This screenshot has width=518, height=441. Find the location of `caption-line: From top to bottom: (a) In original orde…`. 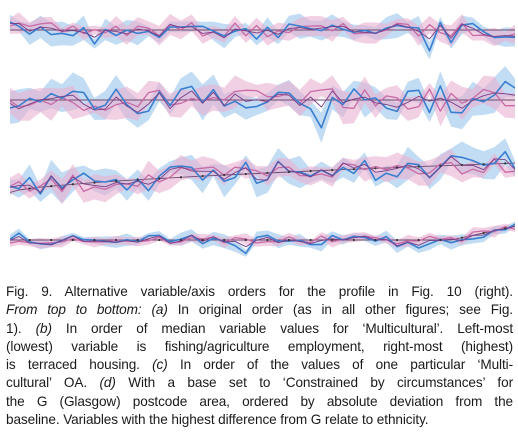

caption-line: From top to bottom: (a) In original orde… is located at coordinates (259, 310).